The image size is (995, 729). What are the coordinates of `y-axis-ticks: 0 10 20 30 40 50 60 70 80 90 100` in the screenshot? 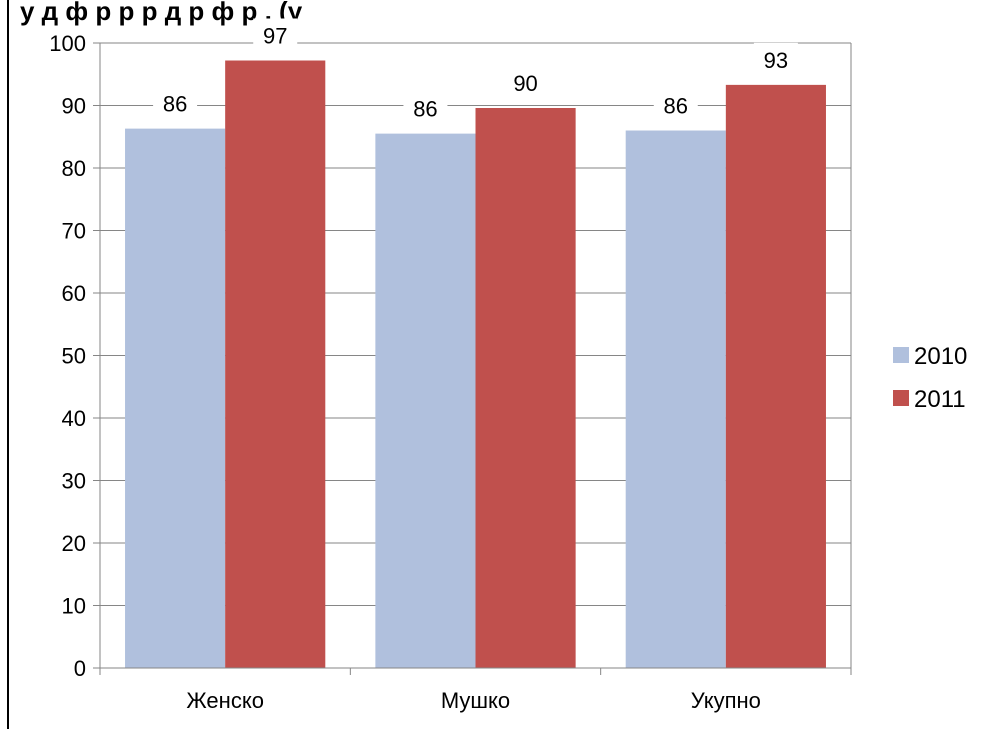 It's located at (67, 356).